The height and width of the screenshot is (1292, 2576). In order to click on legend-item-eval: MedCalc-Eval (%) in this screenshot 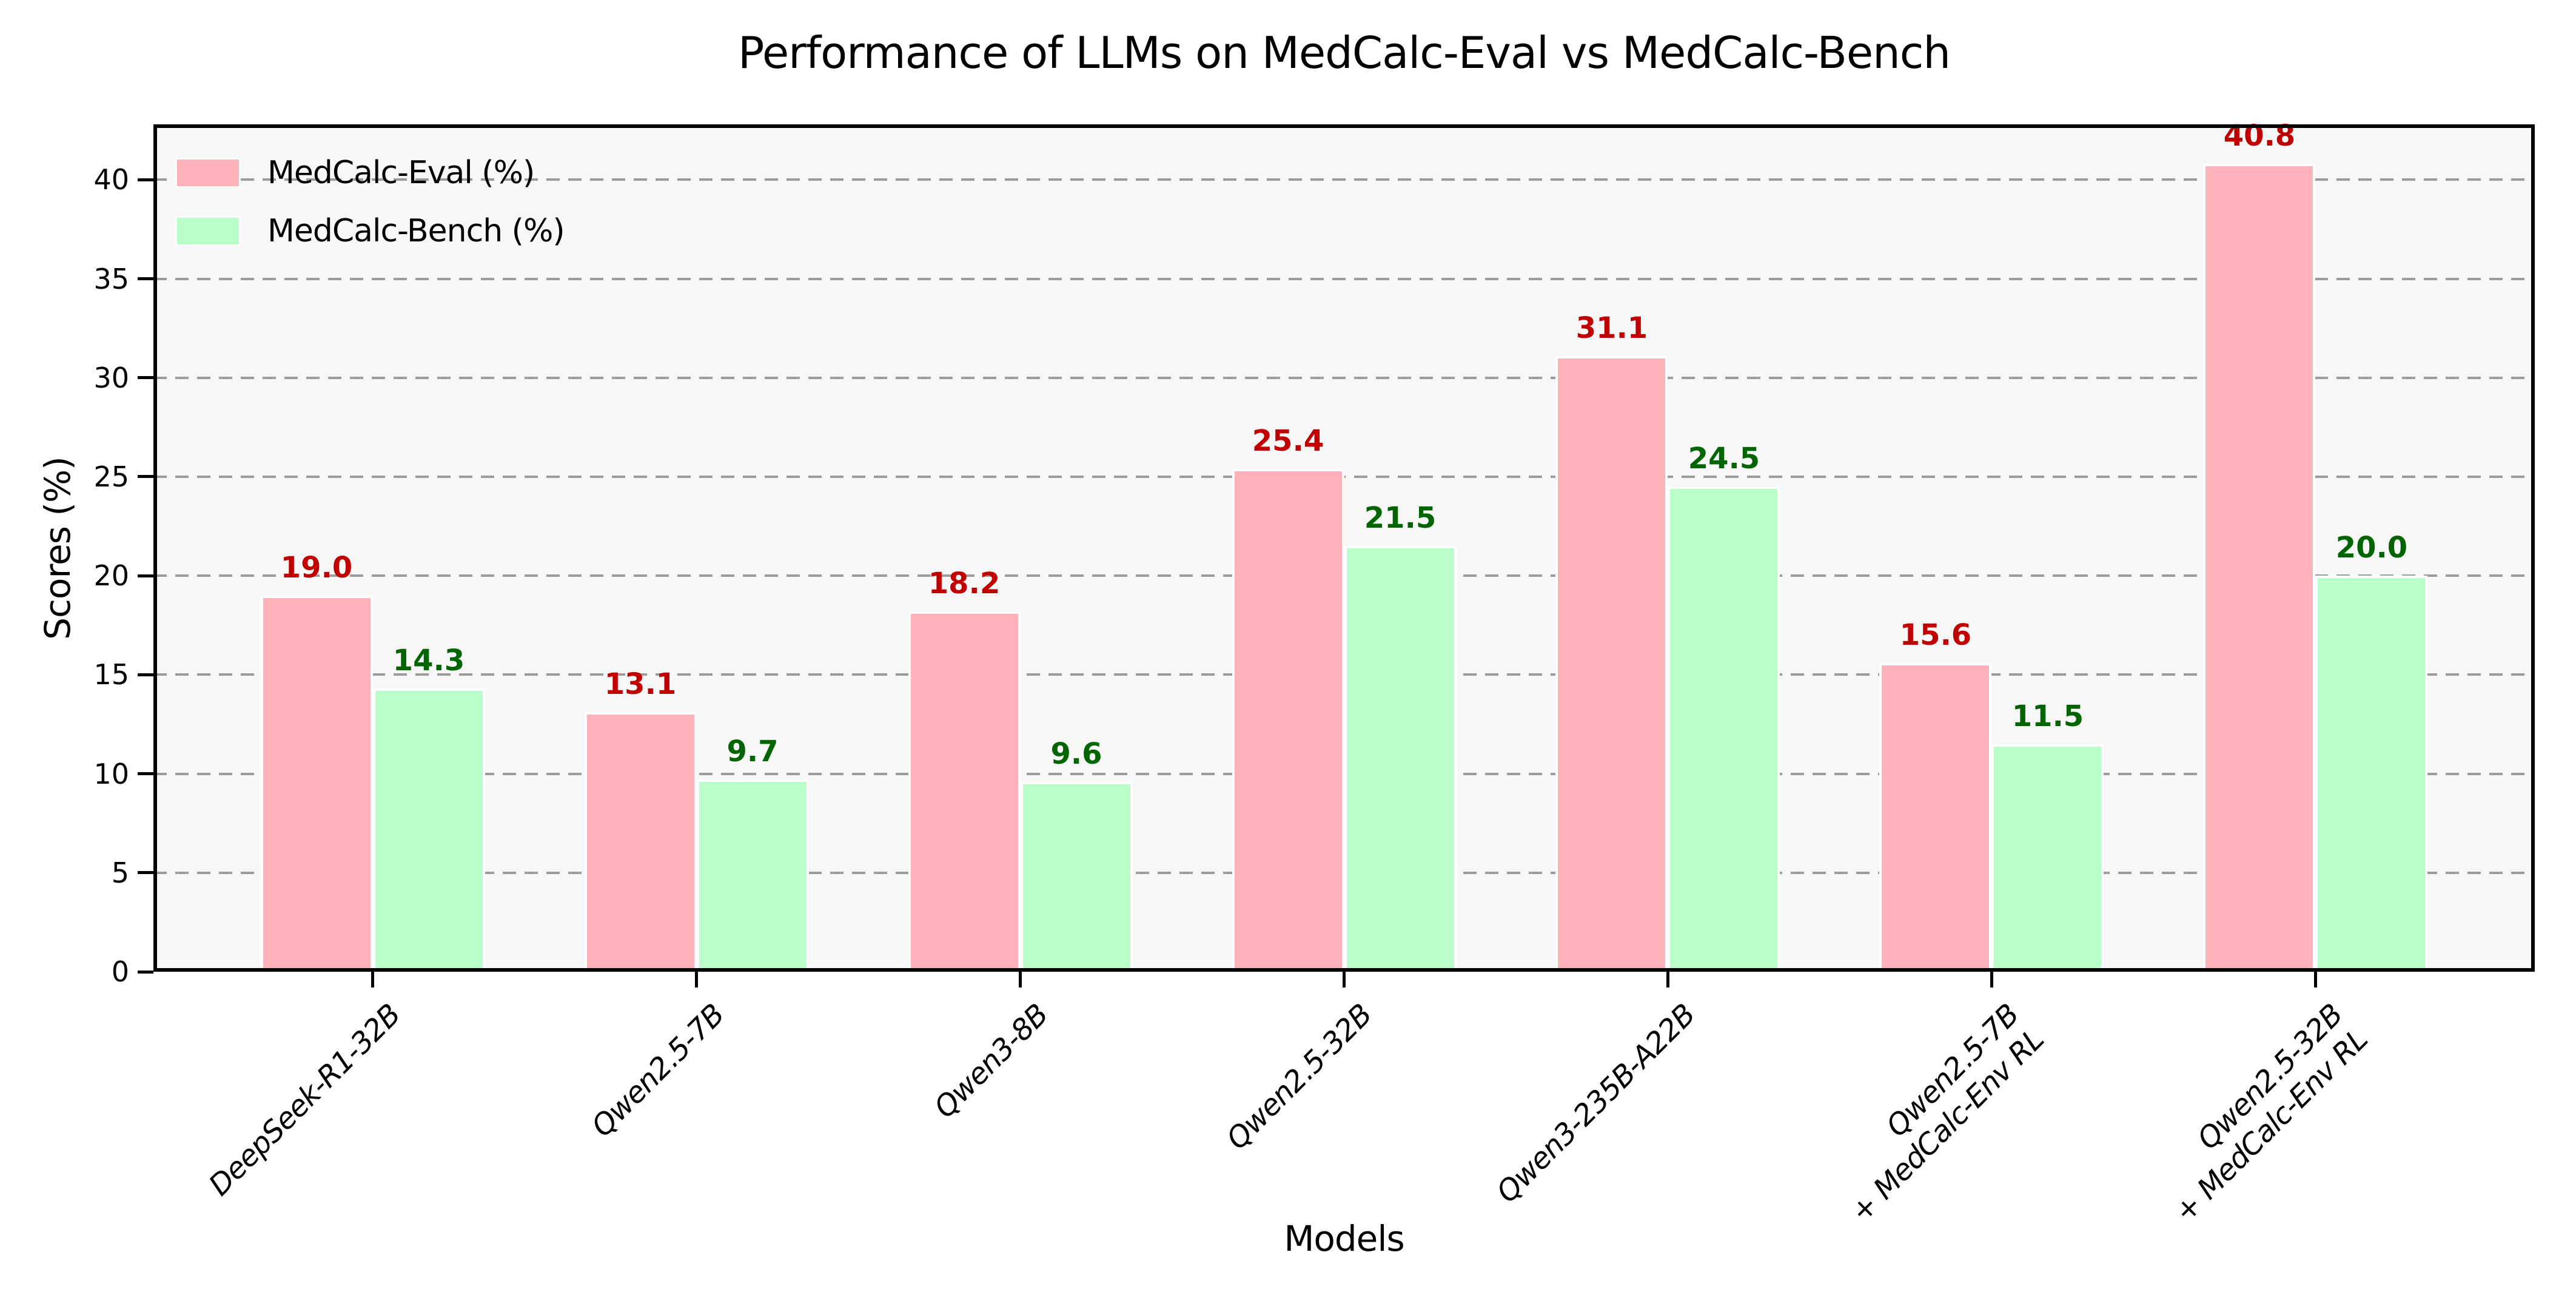, I will do `click(370, 173)`.